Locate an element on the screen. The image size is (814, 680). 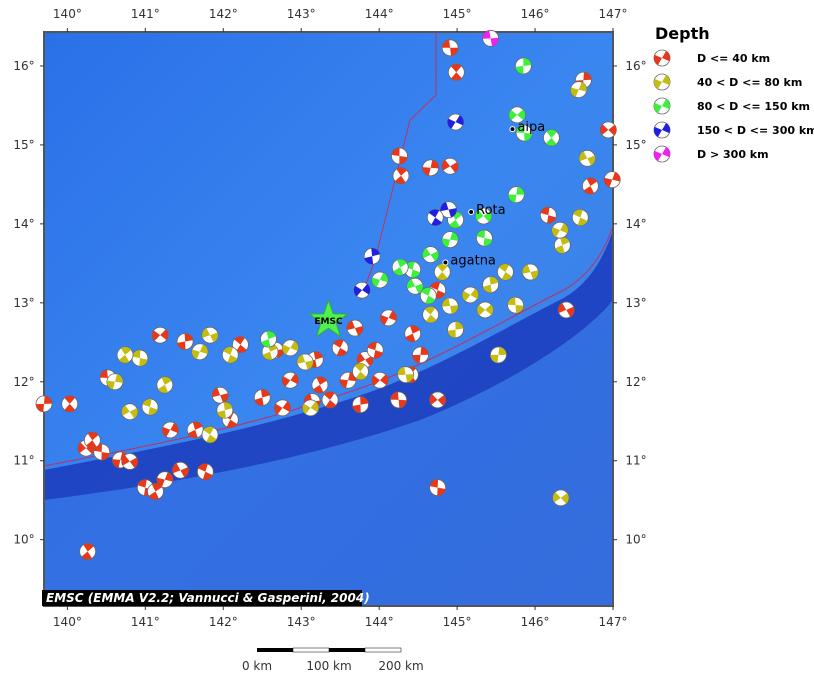
place-name: Rota is located at coordinates (490, 210).